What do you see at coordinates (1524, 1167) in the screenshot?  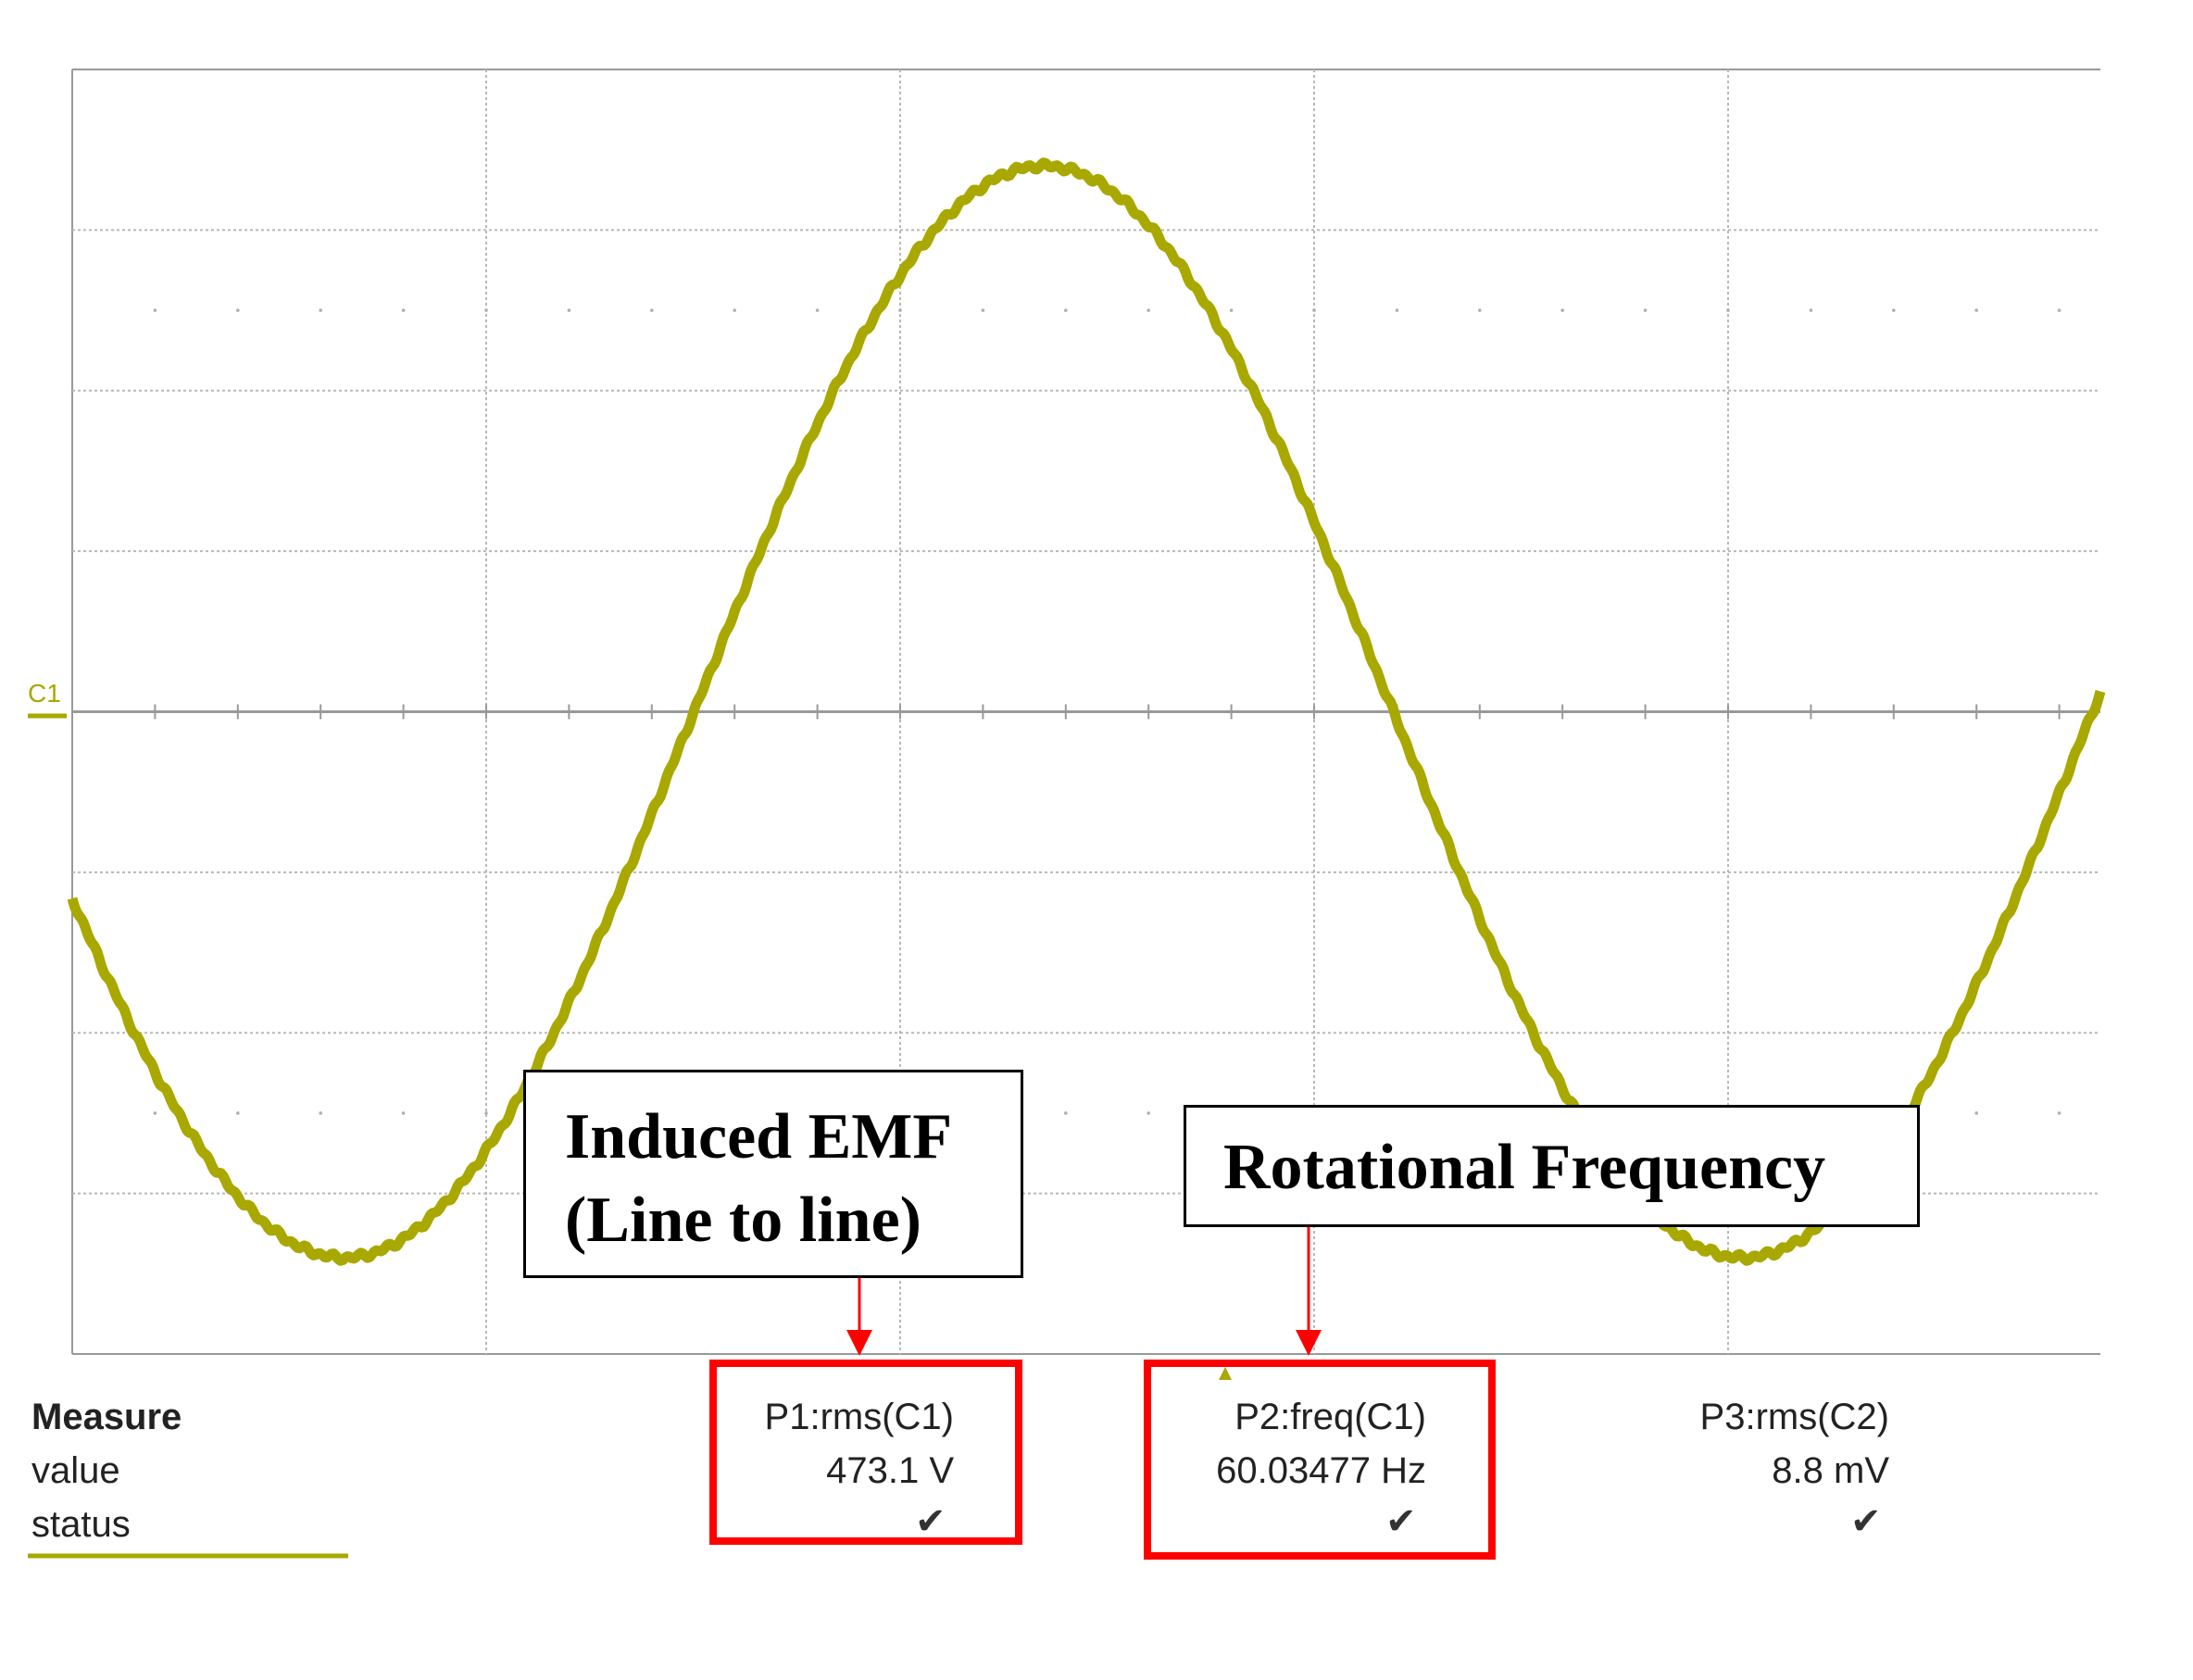 I see `freq-annotation-text: Rotational Frequency` at bounding box center [1524, 1167].